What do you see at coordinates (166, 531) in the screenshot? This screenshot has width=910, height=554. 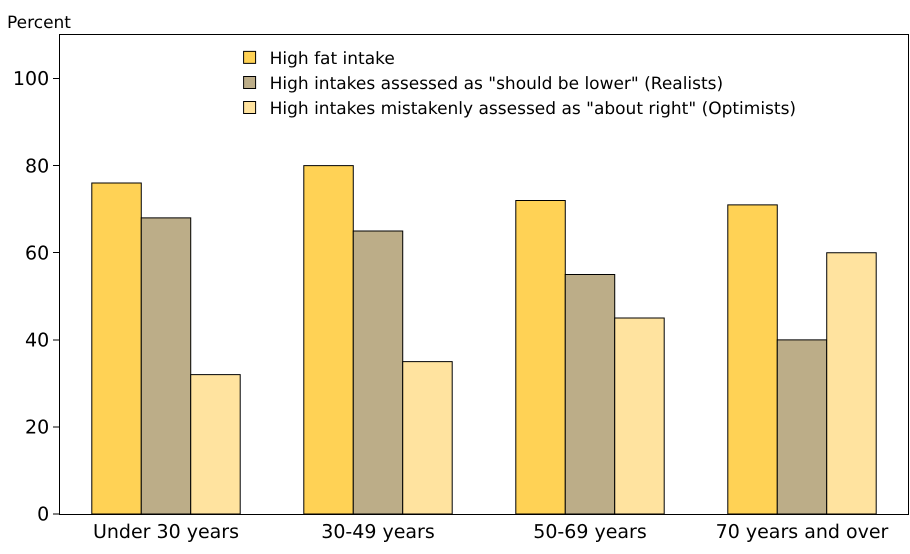 I see `x-tick-label: Under 30 years` at bounding box center [166, 531].